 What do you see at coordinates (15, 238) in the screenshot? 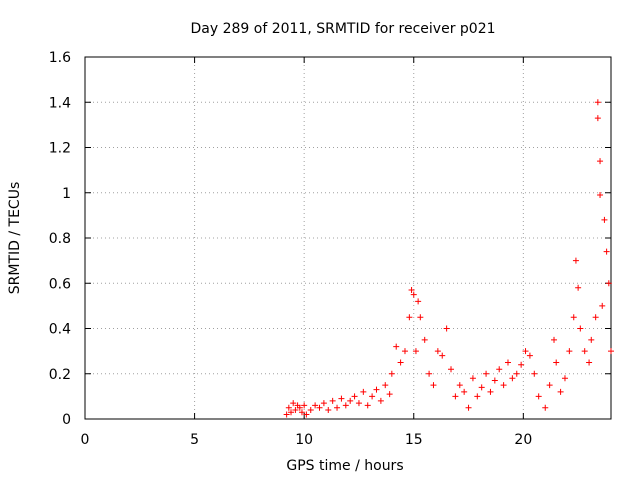
I see `y-axis-label: SRMTID / TECUs` at bounding box center [15, 238].